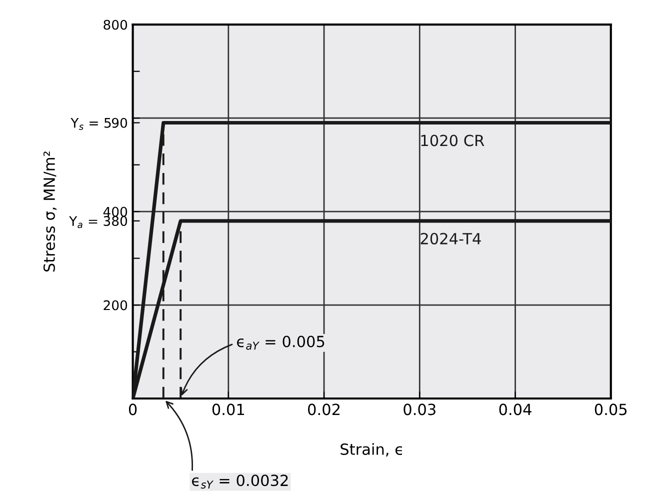 The image size is (664, 492). What do you see at coordinates (115, 211) in the screenshot?
I see `y-tick-label: 400` at bounding box center [115, 211].